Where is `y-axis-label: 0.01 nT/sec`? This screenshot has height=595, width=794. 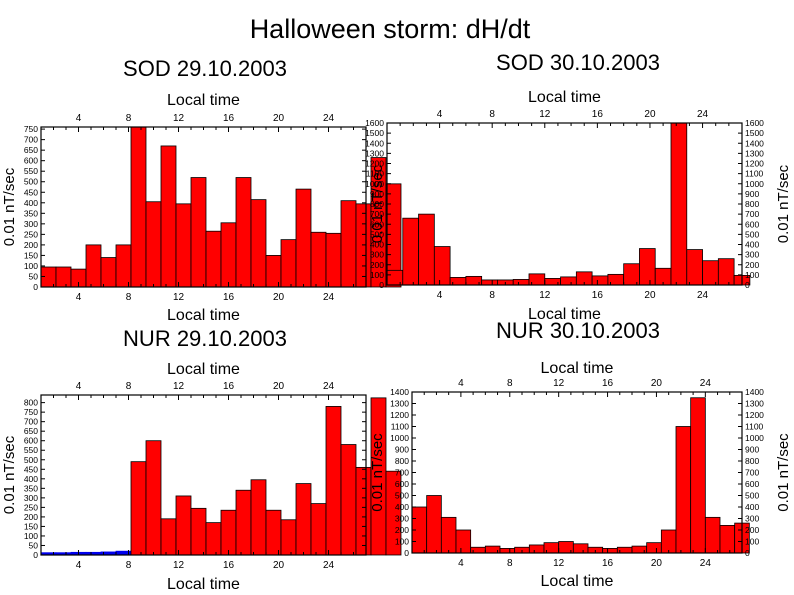 y-axis-label: 0.01 nT/sec is located at coordinates (377, 203).